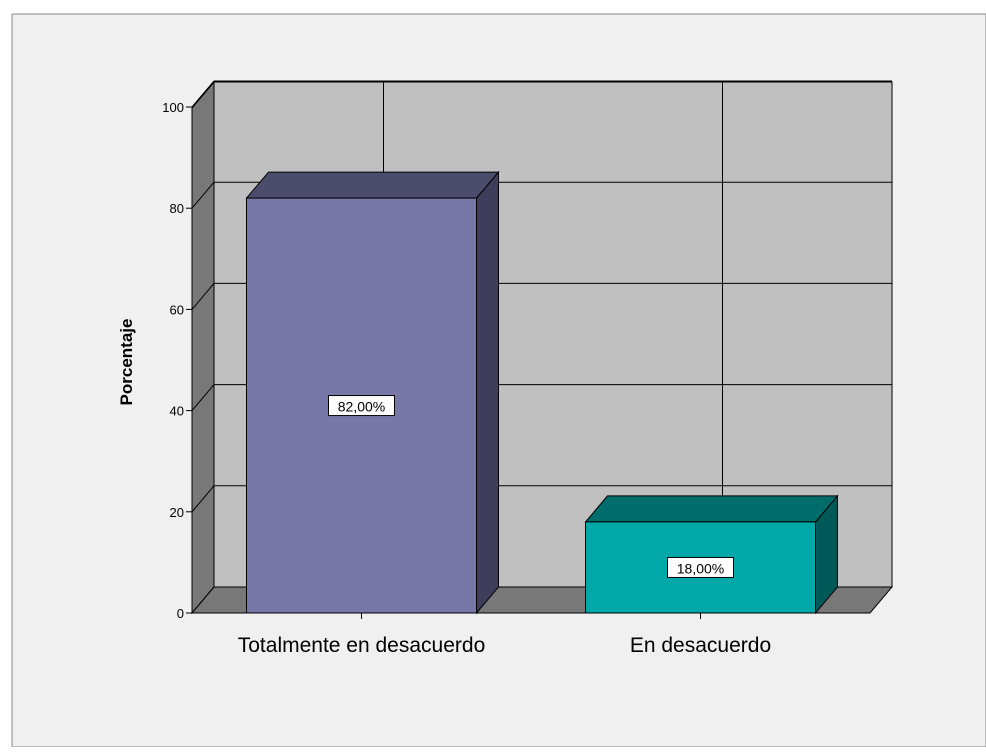 The height and width of the screenshot is (752, 986). I want to click on data-label: 82,00%, so click(361, 407).